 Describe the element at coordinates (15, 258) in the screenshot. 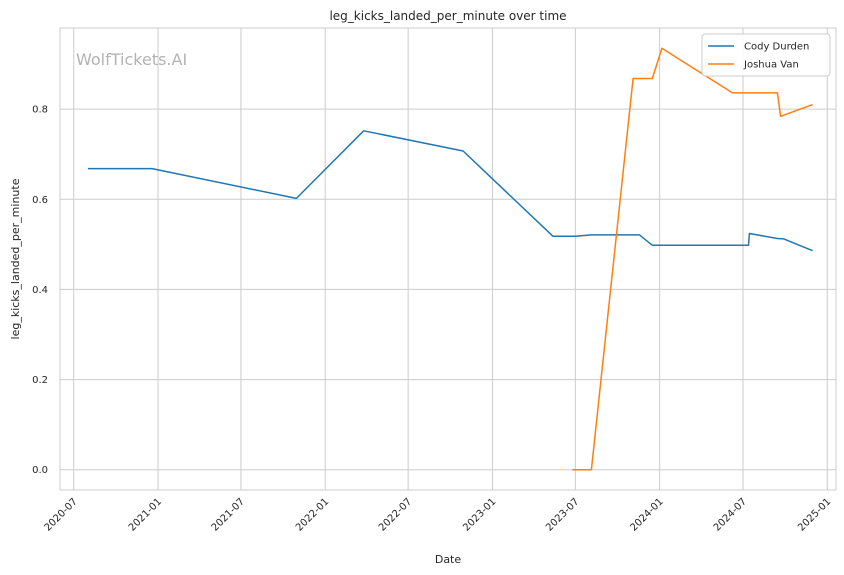

I see `y-axis-label: leg_kicks_landed_per_minute` at that location.